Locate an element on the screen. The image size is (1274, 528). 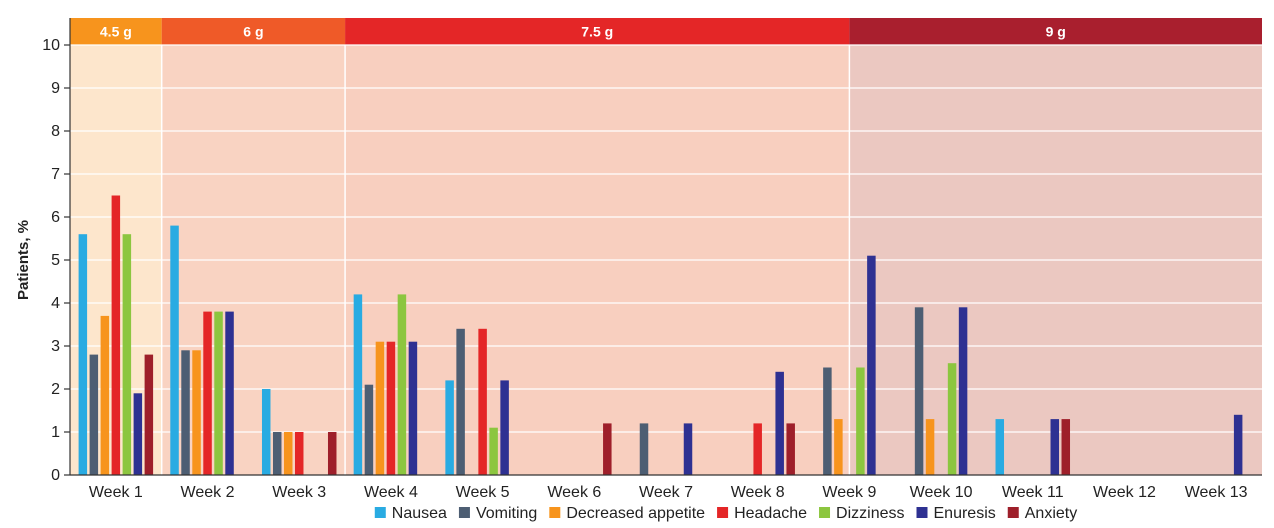
x-tick-label: Week 9 is located at coordinates (849, 492).